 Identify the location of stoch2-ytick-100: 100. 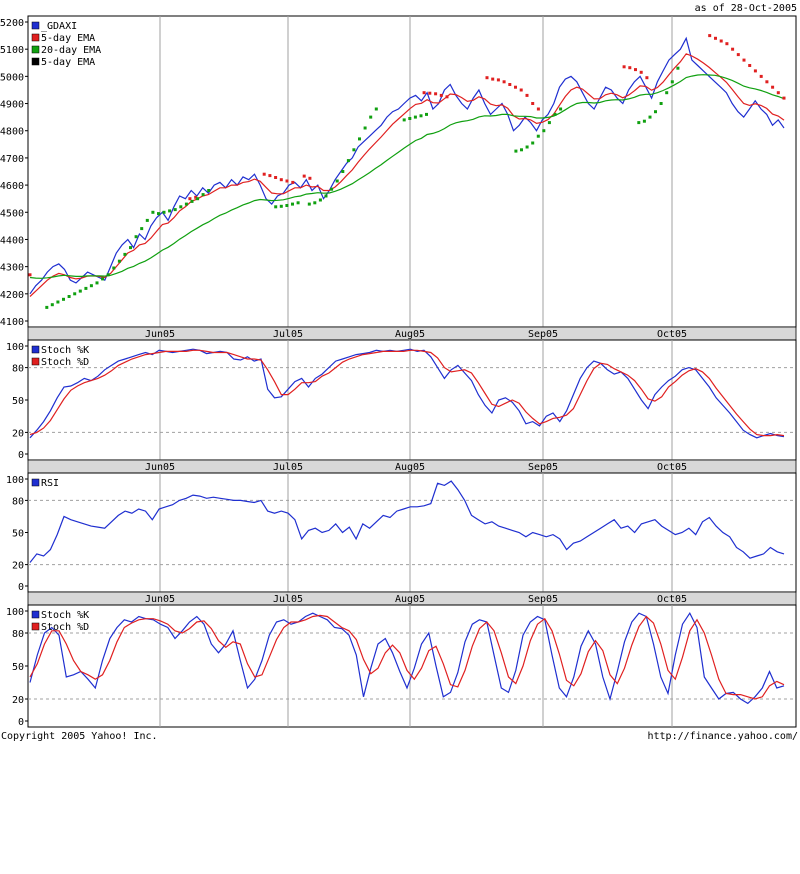
(15, 612).